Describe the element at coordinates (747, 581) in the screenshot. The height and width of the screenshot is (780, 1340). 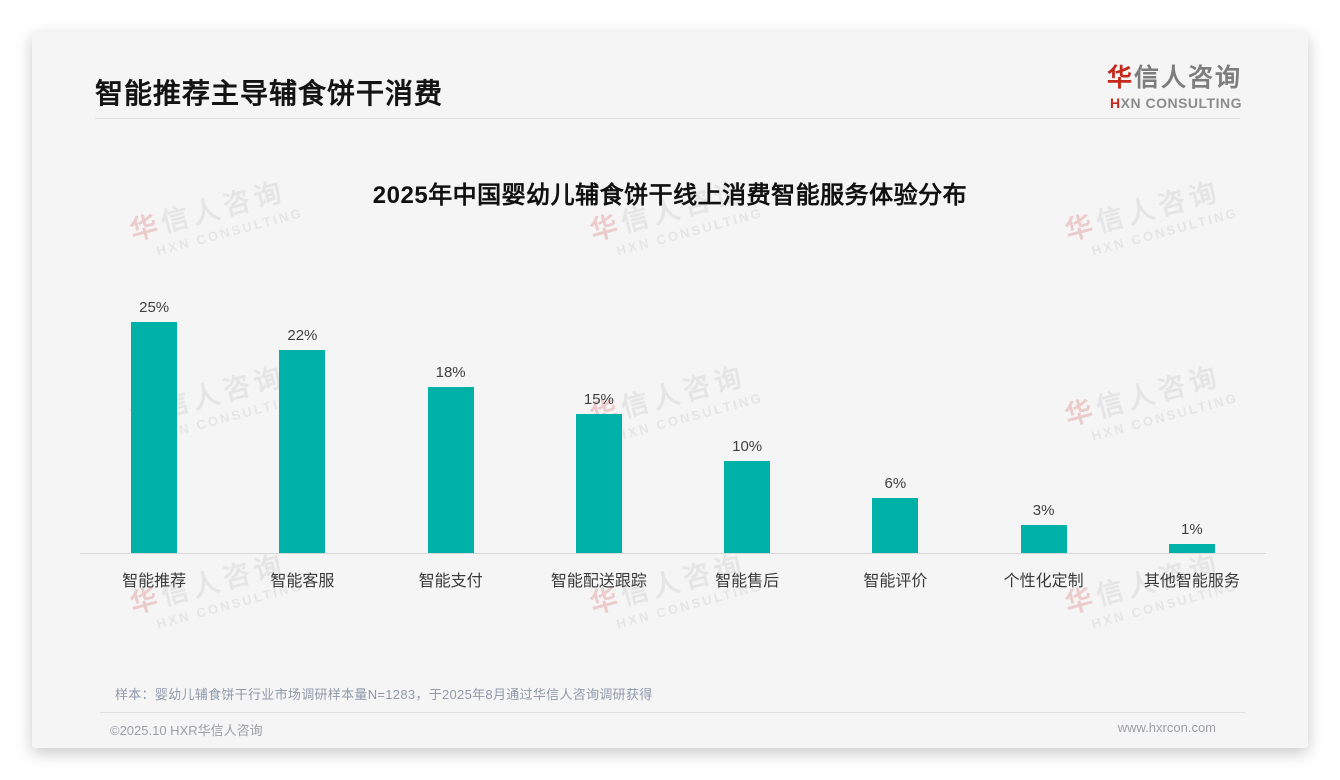
I see `category-label: 智能售后` at that location.